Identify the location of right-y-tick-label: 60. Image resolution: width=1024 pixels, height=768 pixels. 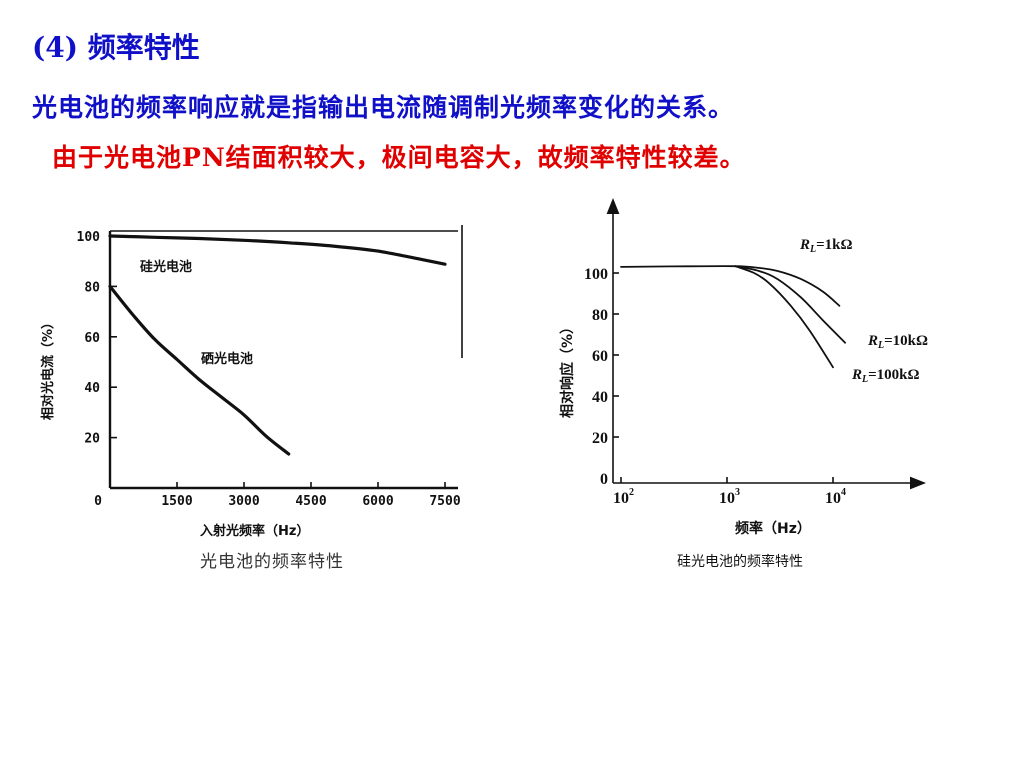
(600, 356).